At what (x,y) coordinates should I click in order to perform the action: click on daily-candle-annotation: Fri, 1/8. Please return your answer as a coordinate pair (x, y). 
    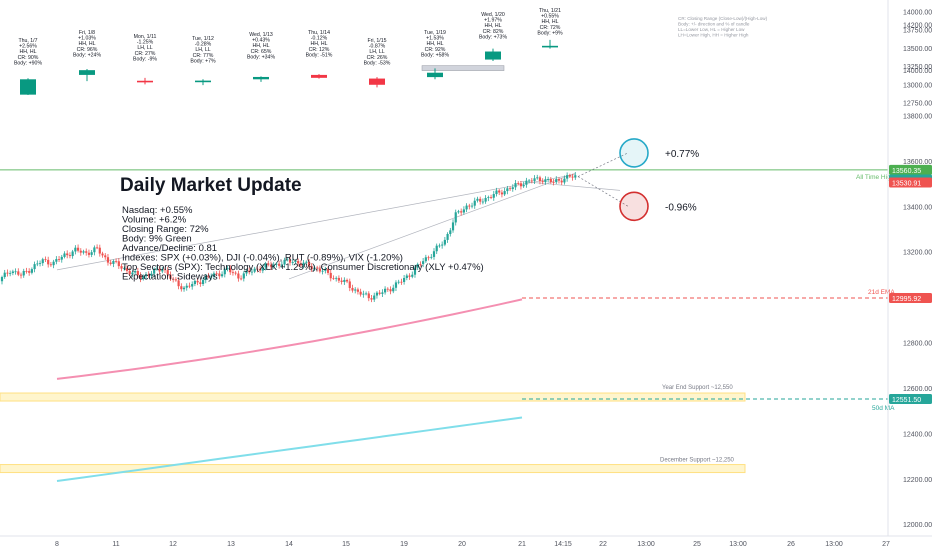
    Looking at the image, I should click on (87, 33).